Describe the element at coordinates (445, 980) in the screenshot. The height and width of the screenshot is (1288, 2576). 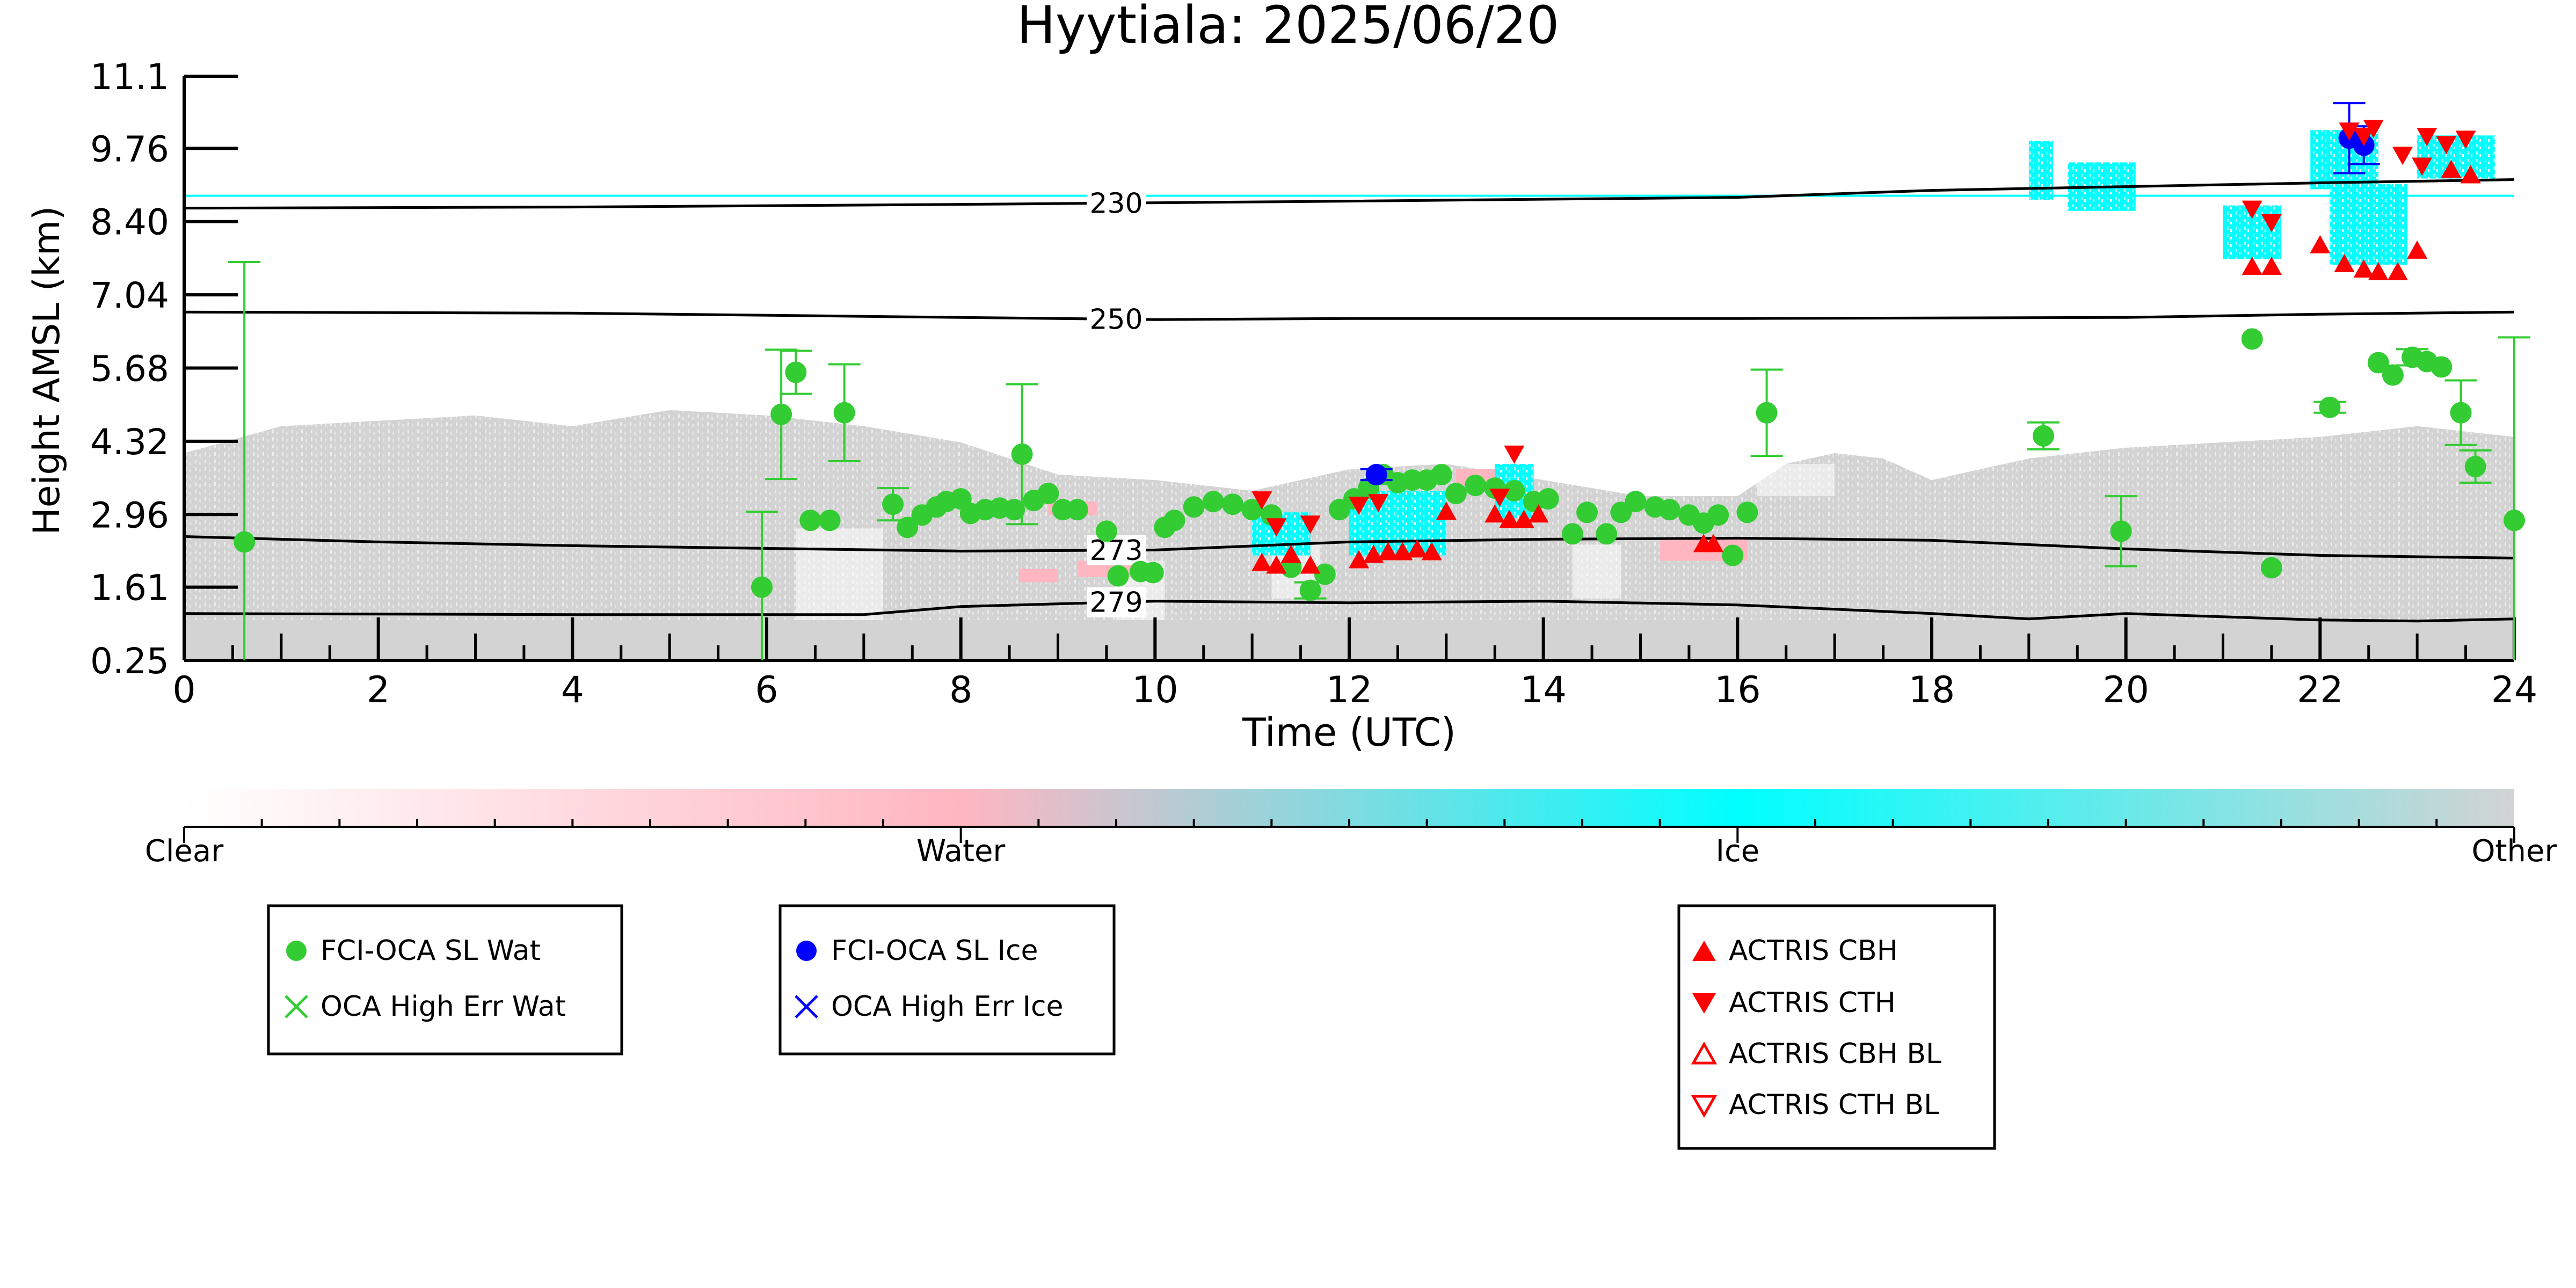
I see `legend-water: FCI-OCA SL Wat OCA High Err Wat` at that location.